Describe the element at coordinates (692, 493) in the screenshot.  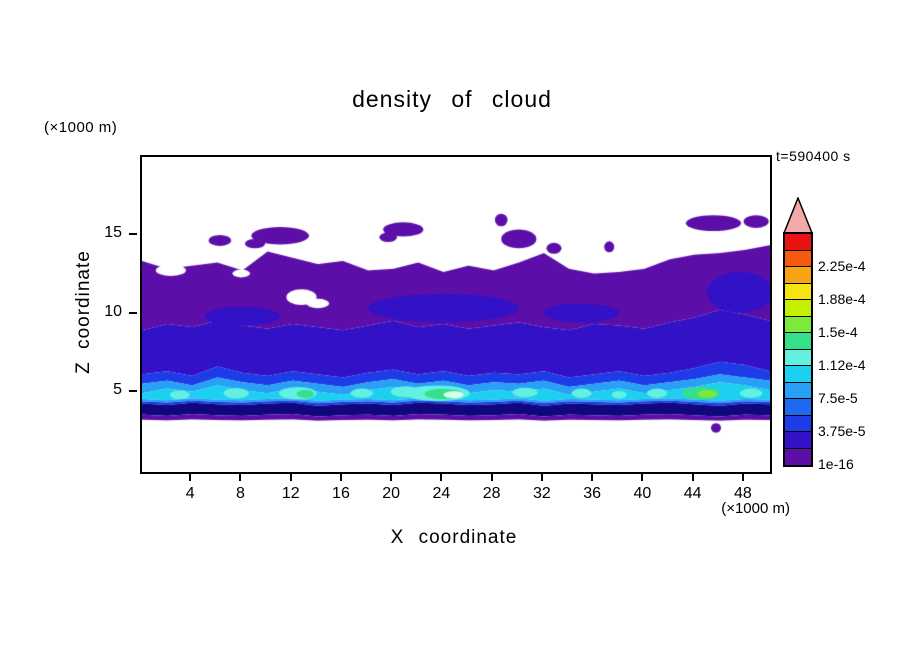
I see `x-tick-label: 44` at that location.